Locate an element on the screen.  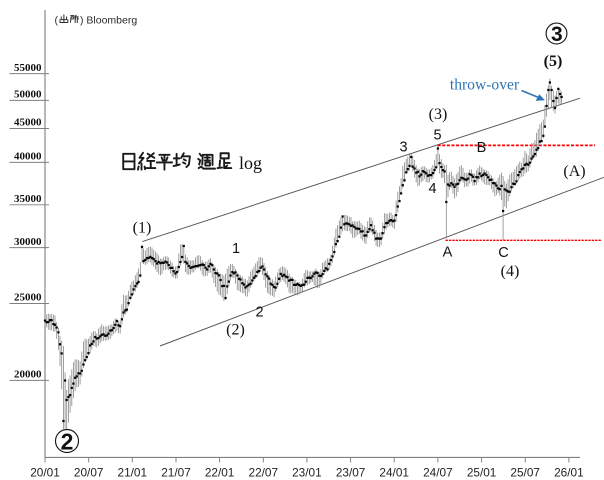
svg-text: (3) is located at coordinates (438, 114).